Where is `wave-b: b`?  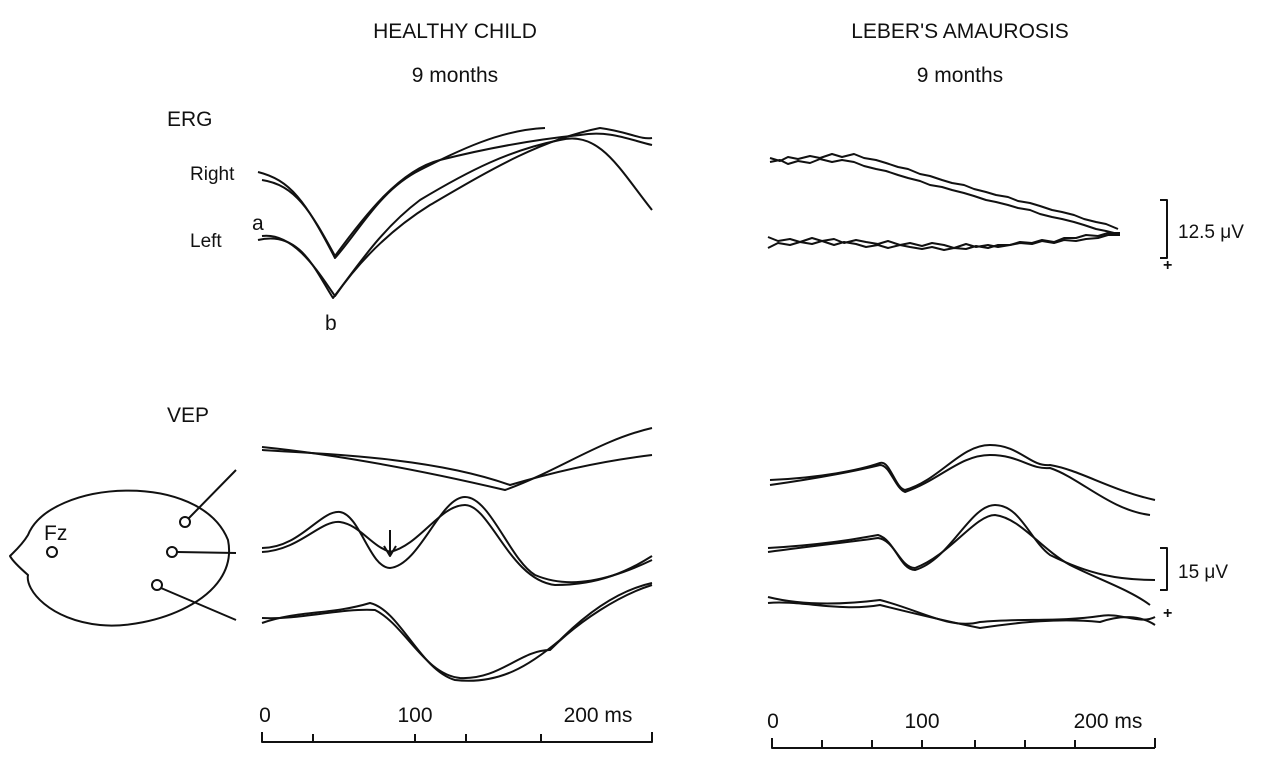
wave-b: b is located at coordinates (331, 323).